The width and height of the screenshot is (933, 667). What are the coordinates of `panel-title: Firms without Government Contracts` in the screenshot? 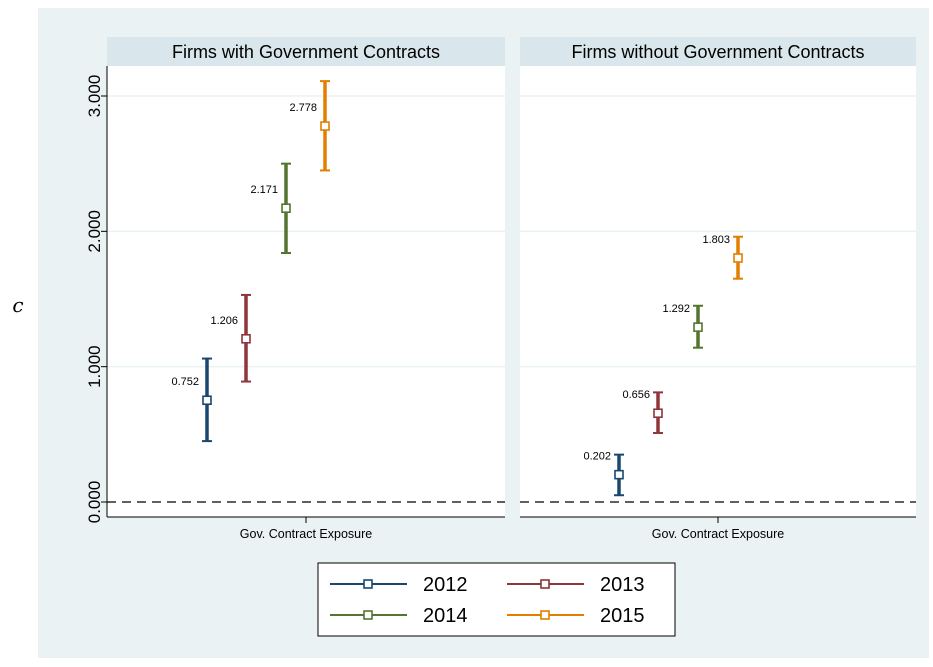 It's located at (717, 52).